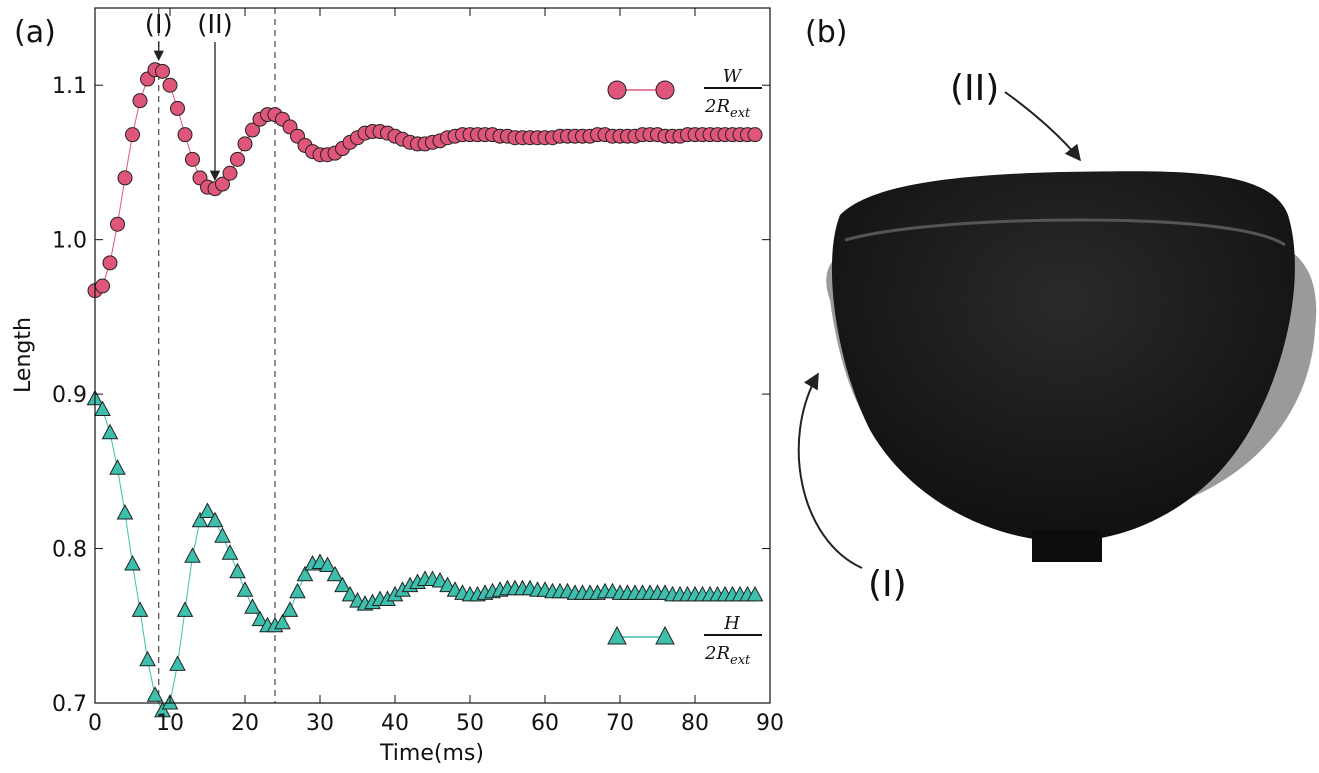 The image size is (1319, 773). What do you see at coordinates (731, 623) in the screenshot?
I see `legend-numerator: H` at bounding box center [731, 623].